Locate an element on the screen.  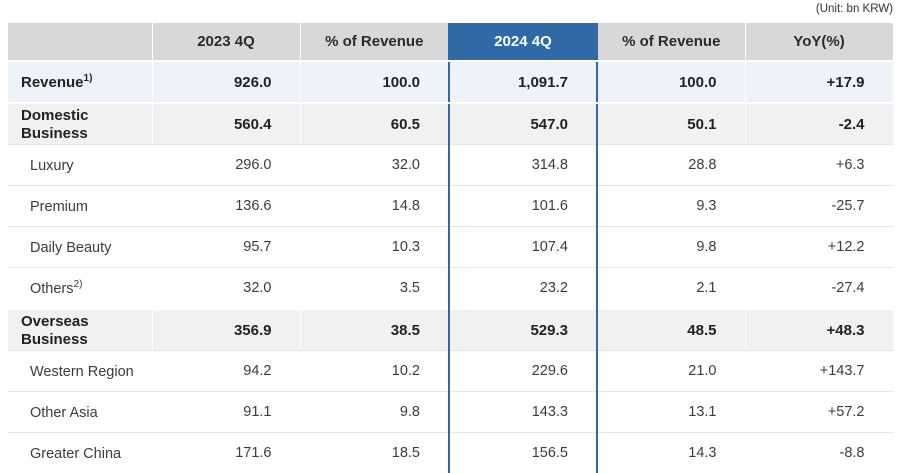
cell-2023-4q: 926.0 is located at coordinates (226, 82).